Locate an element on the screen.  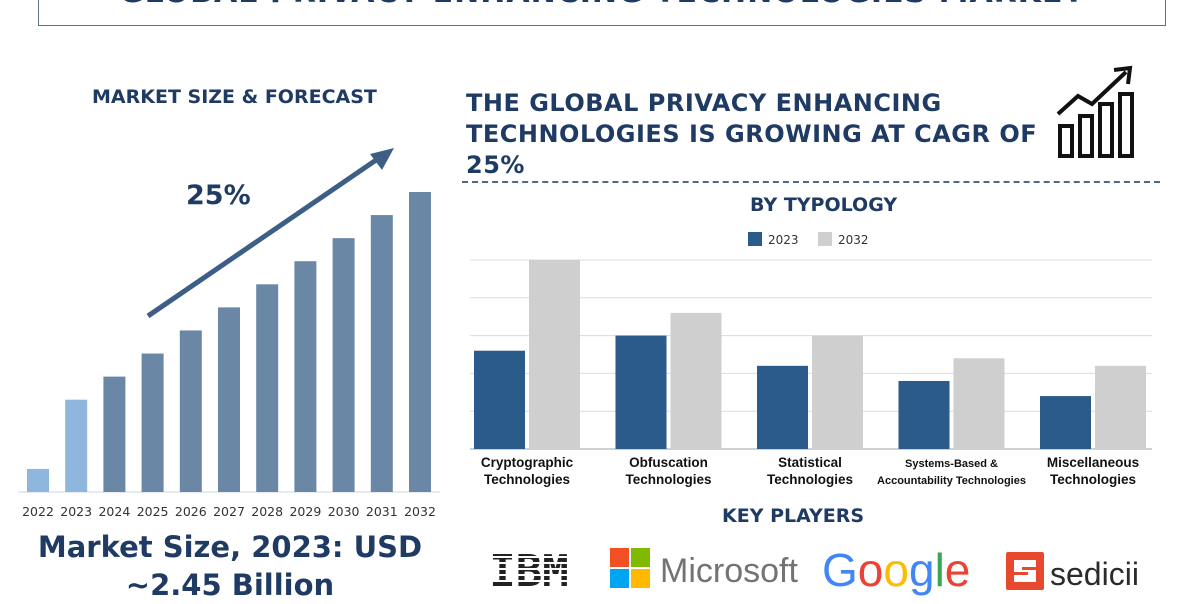
forecast-bar-2026 is located at coordinates (190, 411).